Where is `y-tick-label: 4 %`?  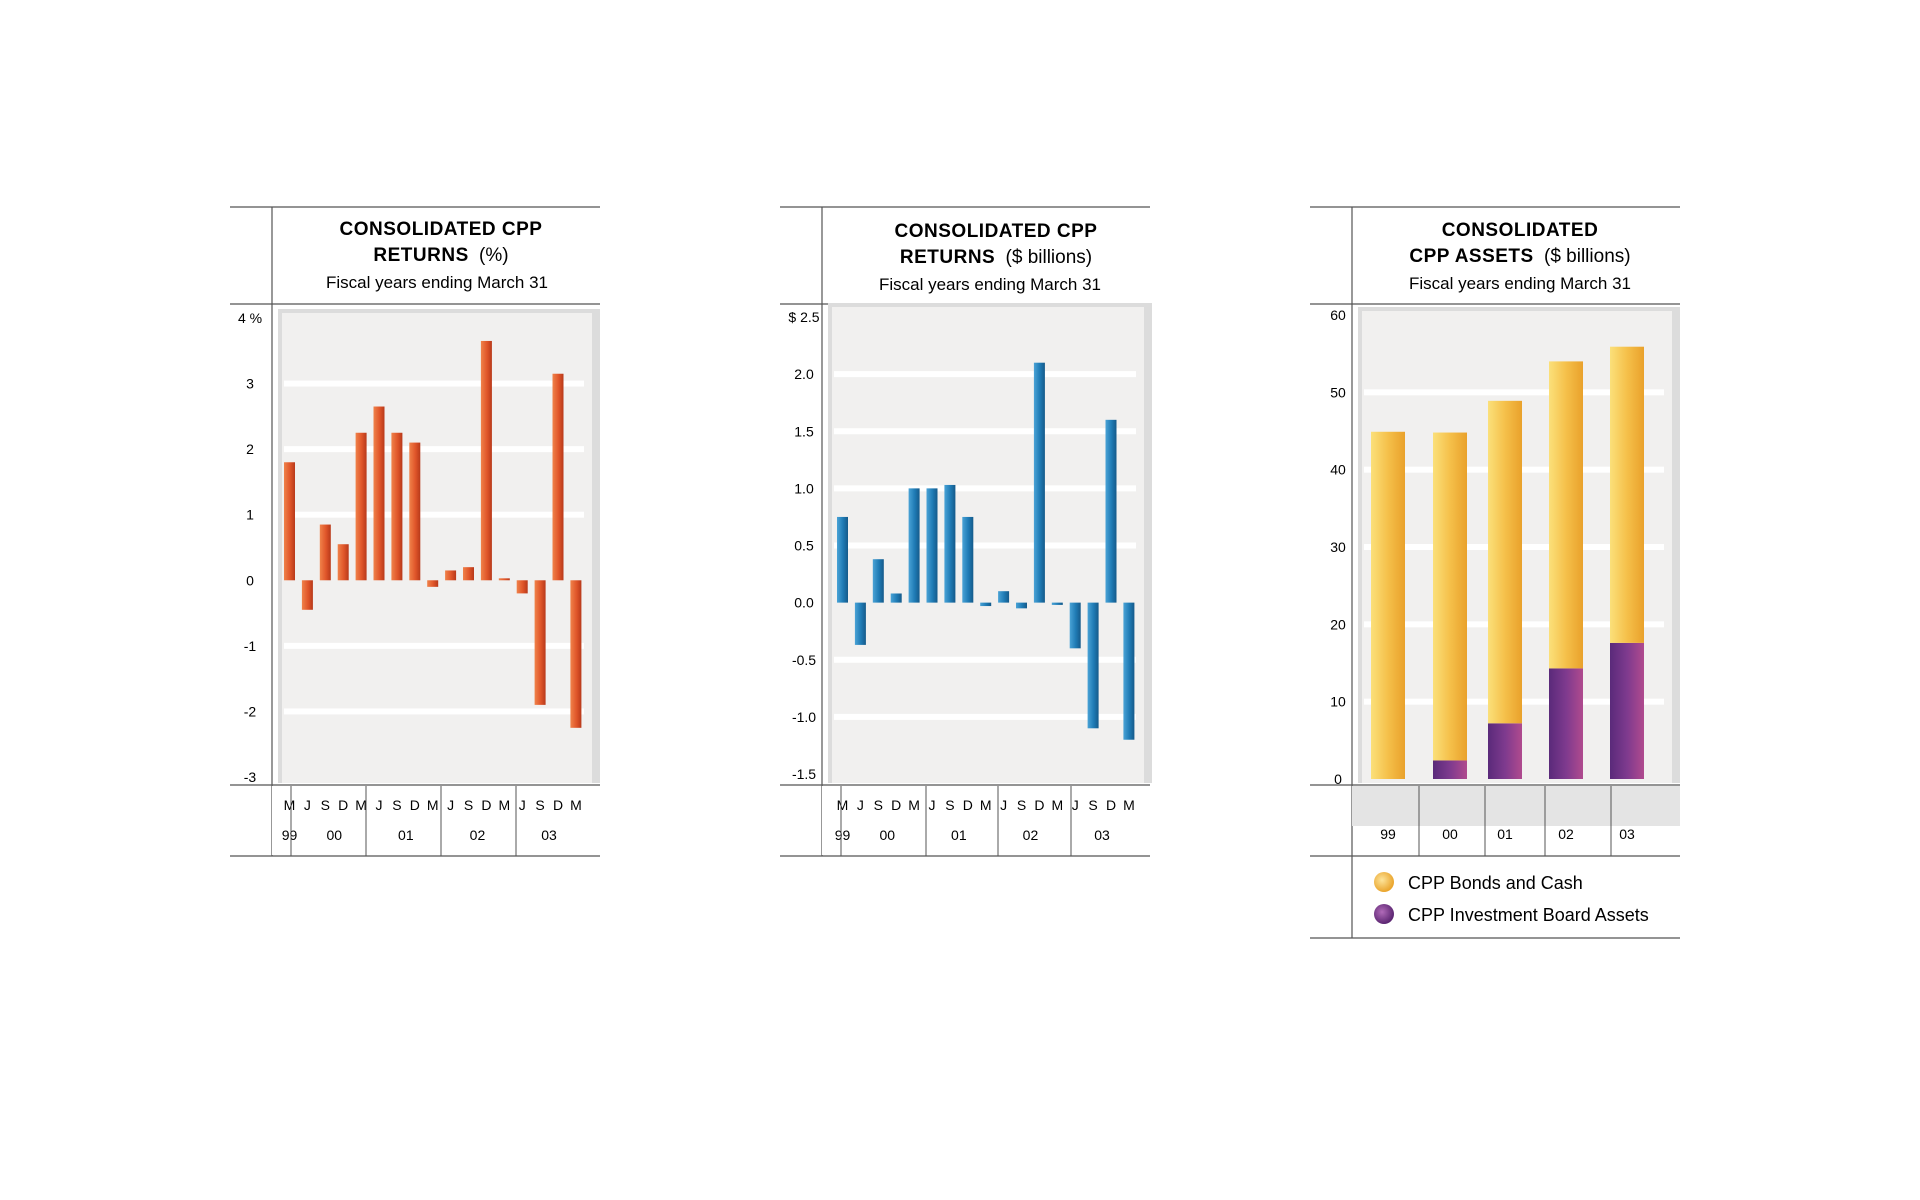 y-tick-label: 4 % is located at coordinates (250, 318).